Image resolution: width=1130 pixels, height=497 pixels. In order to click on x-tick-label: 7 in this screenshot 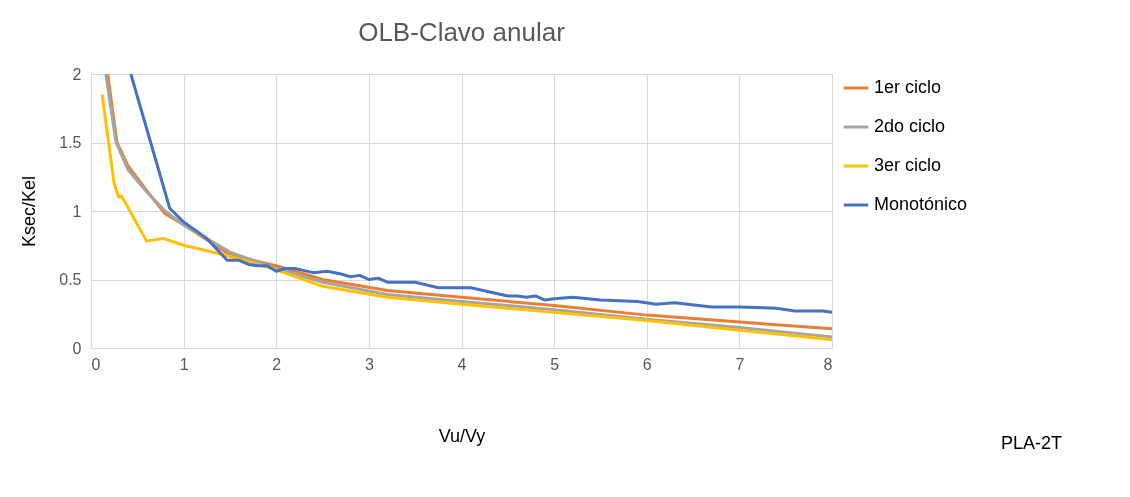, I will do `click(740, 364)`.